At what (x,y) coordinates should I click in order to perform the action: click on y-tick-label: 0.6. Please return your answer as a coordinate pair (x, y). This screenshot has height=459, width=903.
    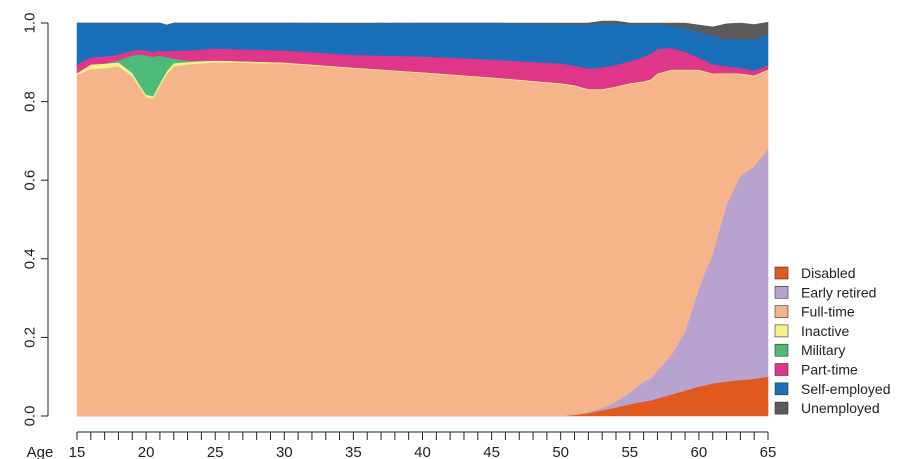
    Looking at the image, I should click on (29, 180).